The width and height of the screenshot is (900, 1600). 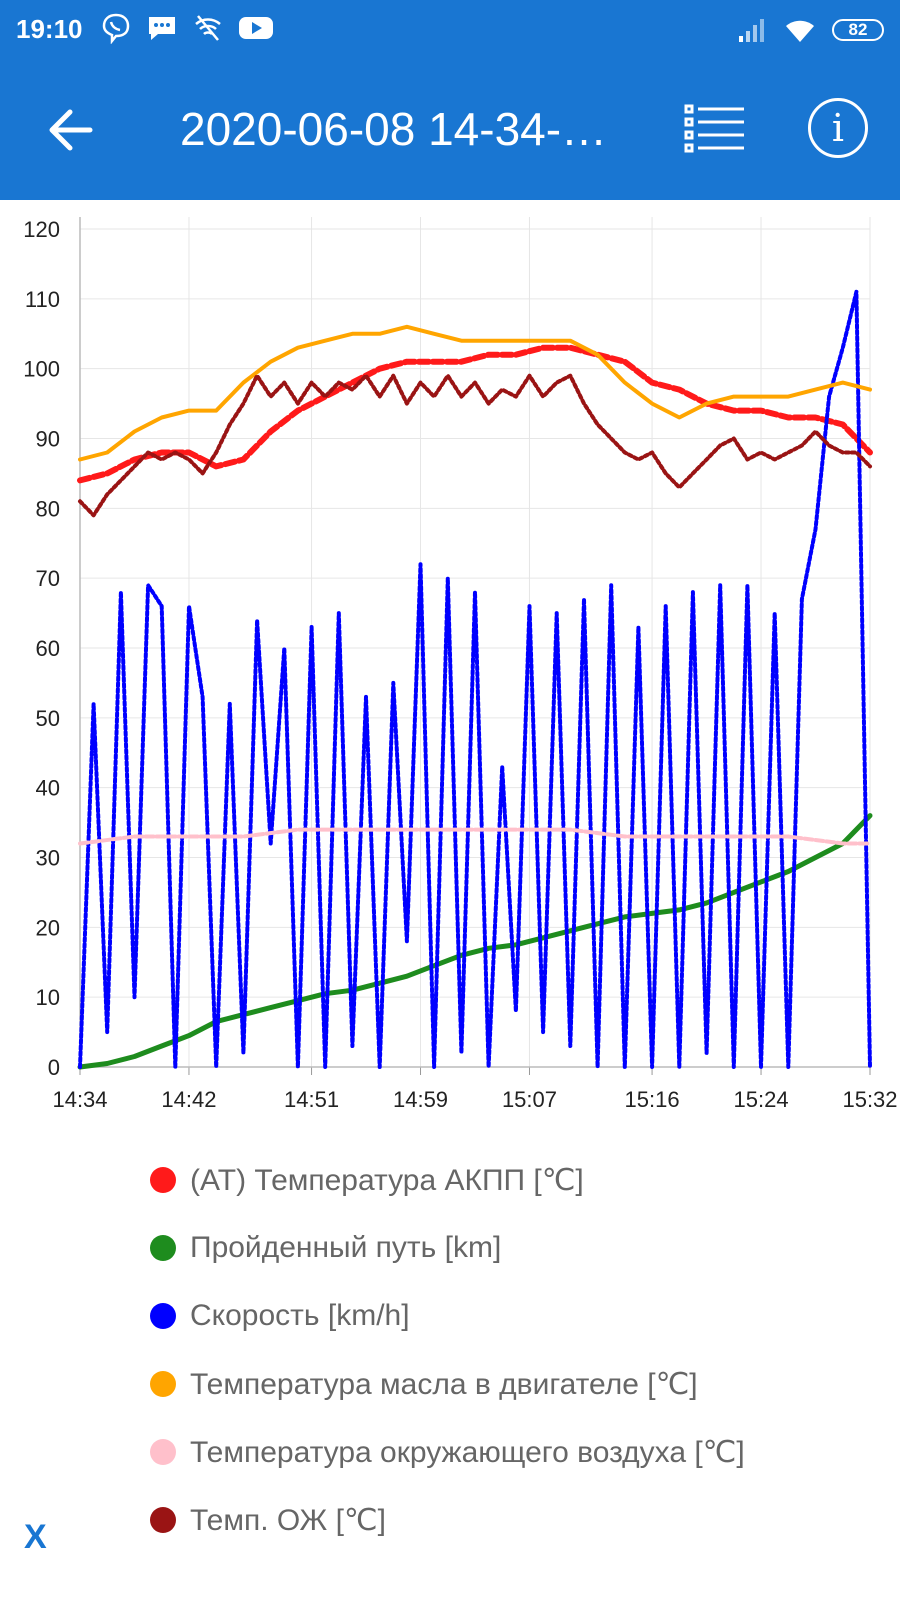 I want to click on app-bar: 2020-06-08 14-34-… i, so click(x=450, y=130).